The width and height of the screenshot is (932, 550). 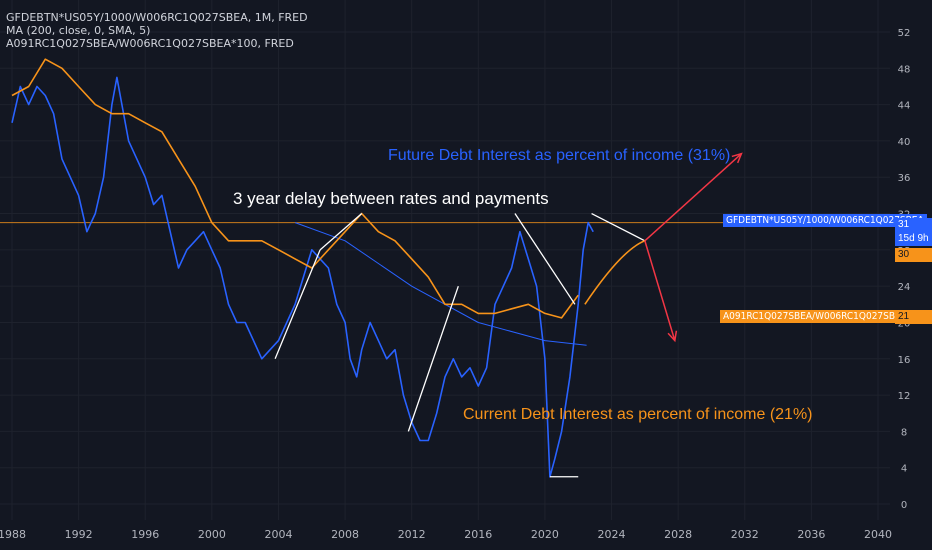 What do you see at coordinates (878, 534) in the screenshot?
I see `x-tick-2040: 2040` at bounding box center [878, 534].